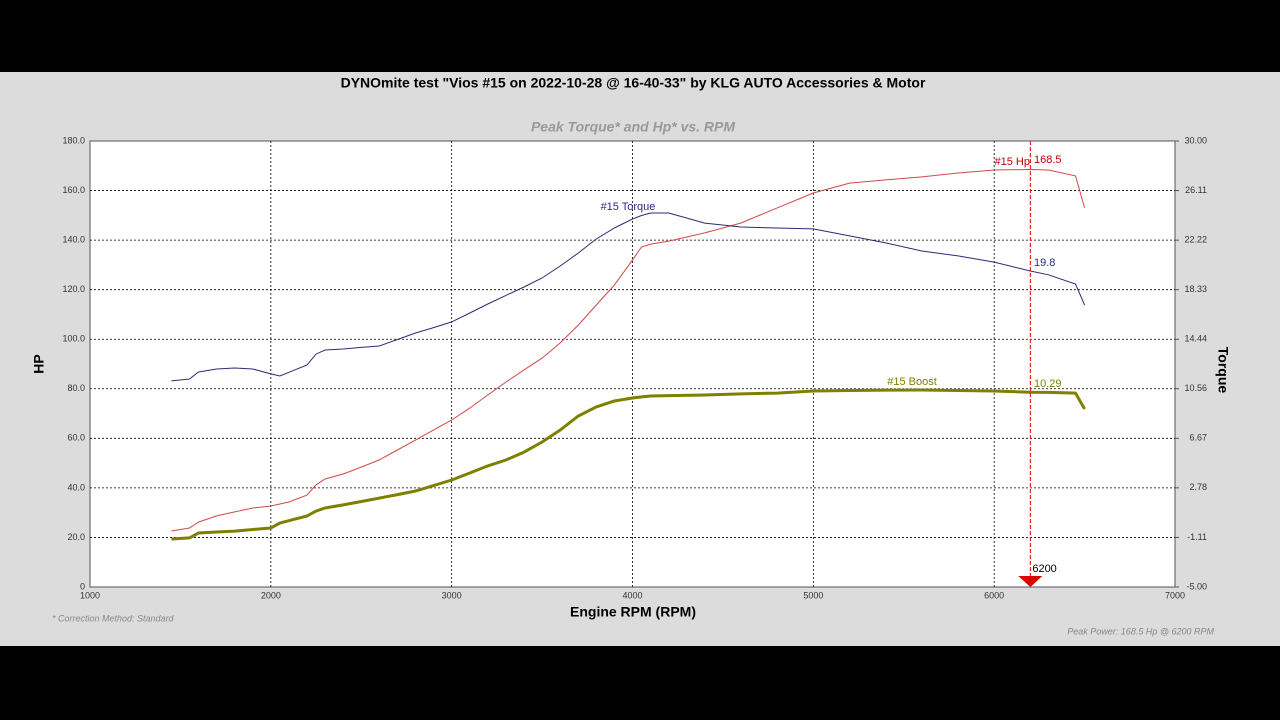 The image size is (1280, 720). What do you see at coordinates (73, 239) in the screenshot?
I see `y-tick-label: 140.0` at bounding box center [73, 239].